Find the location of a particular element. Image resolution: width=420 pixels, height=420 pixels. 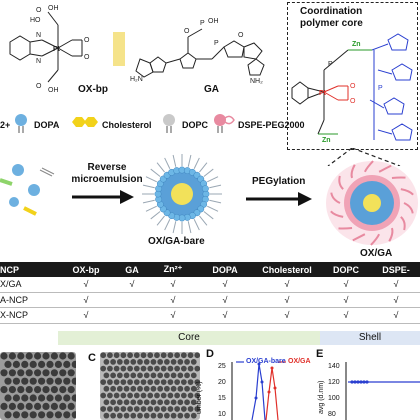

col-header: Cholesterol is located at coordinates (287, 269).